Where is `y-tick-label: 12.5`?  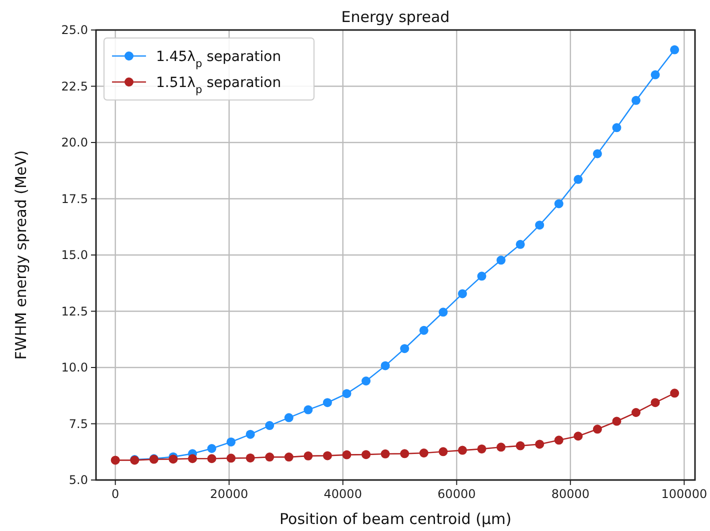 y-tick-label: 12.5 is located at coordinates (74, 311).